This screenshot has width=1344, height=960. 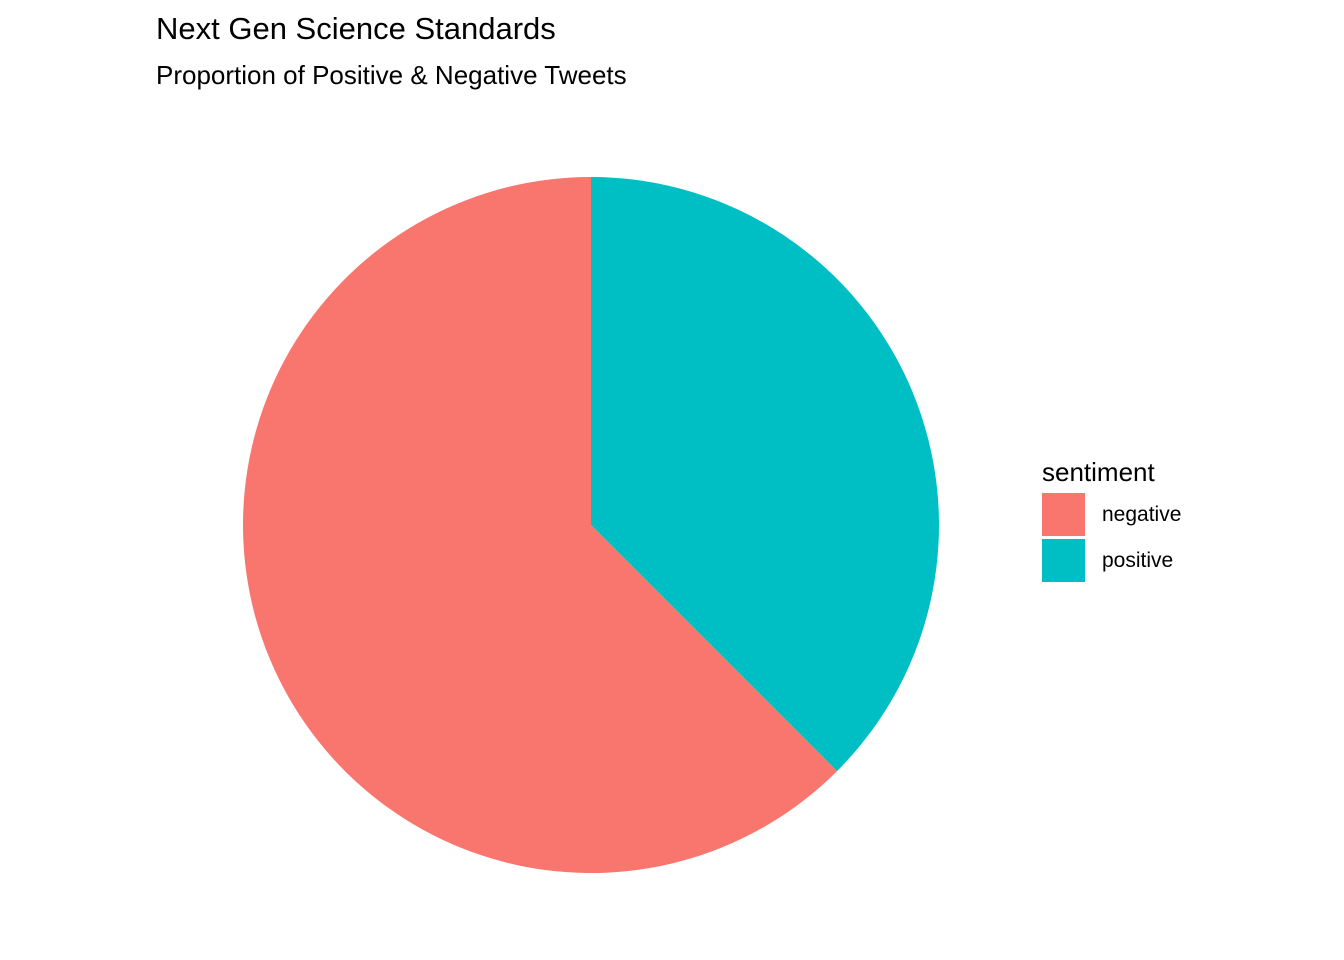 I want to click on chart-title: Next Gen Science Standards, so click(x=356, y=28).